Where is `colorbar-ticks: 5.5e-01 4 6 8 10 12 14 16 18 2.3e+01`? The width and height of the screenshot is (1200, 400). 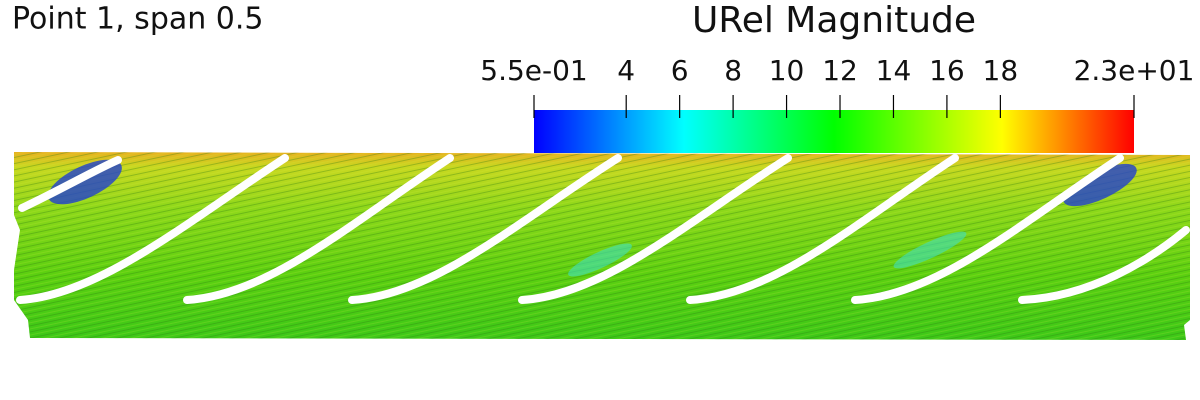 colorbar-ticks: 5.5e-01 4 6 8 10 12 14 16 18 2.3e+01 is located at coordinates (837, 86).